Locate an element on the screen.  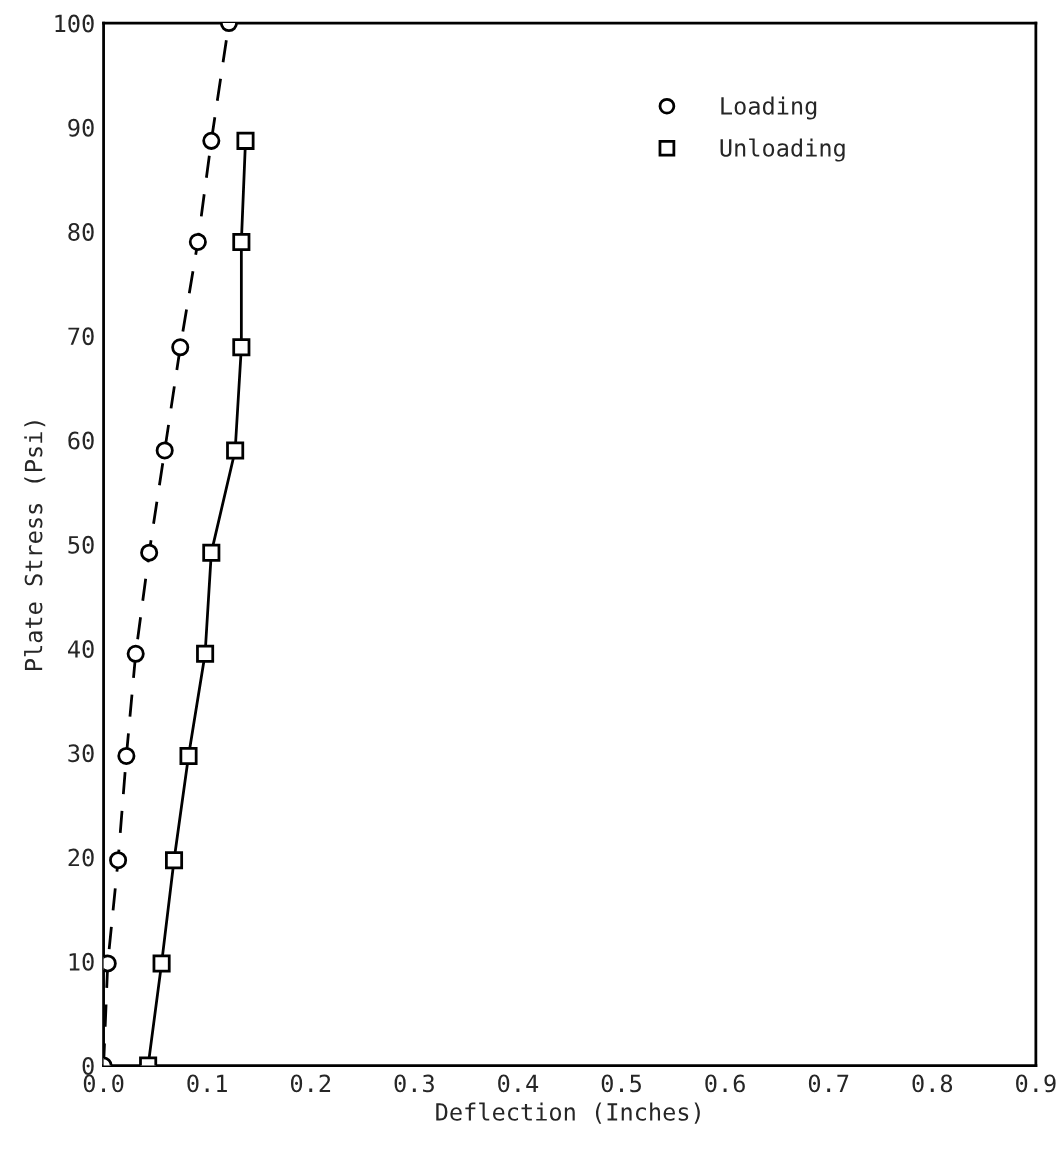
x-tick-label: 0.2 is located at coordinates (310, 1083).